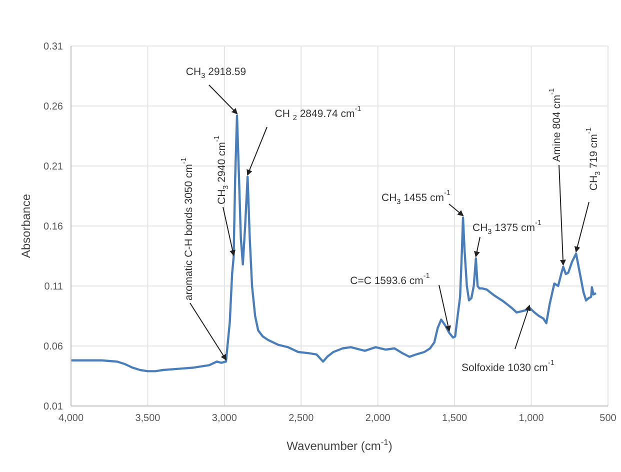 The image size is (621, 472). What do you see at coordinates (54, 347) in the screenshot?
I see `y-tick-label: 0.06` at bounding box center [54, 347].